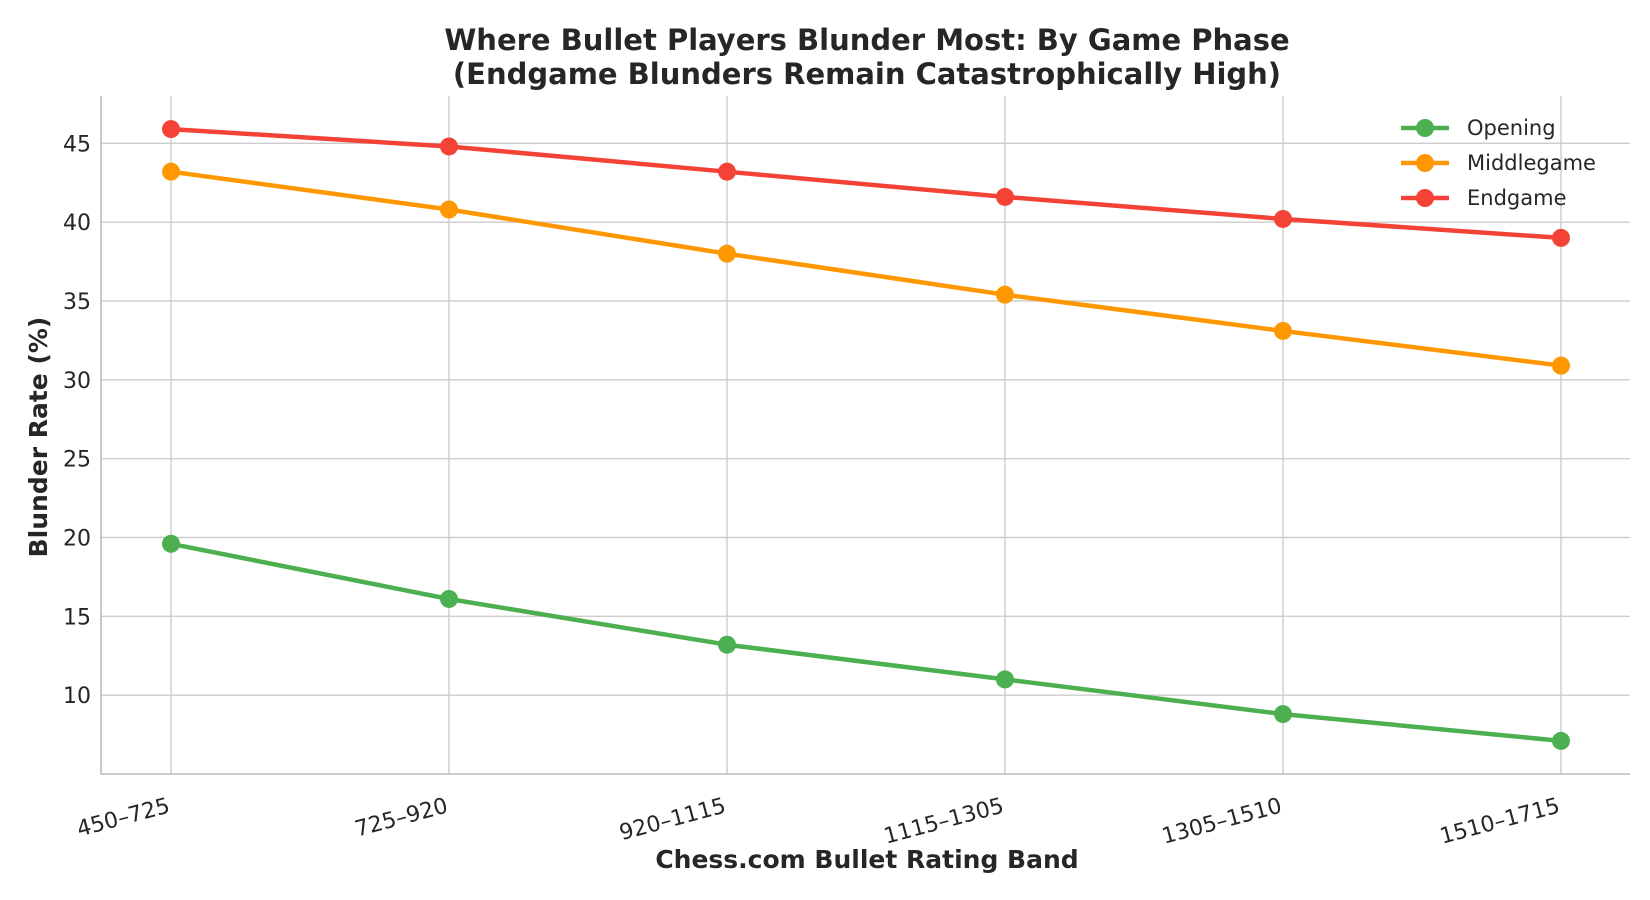  Describe the element at coordinates (673, 820) in the screenshot. I see `x-tick-label: 920–1115` at that location.